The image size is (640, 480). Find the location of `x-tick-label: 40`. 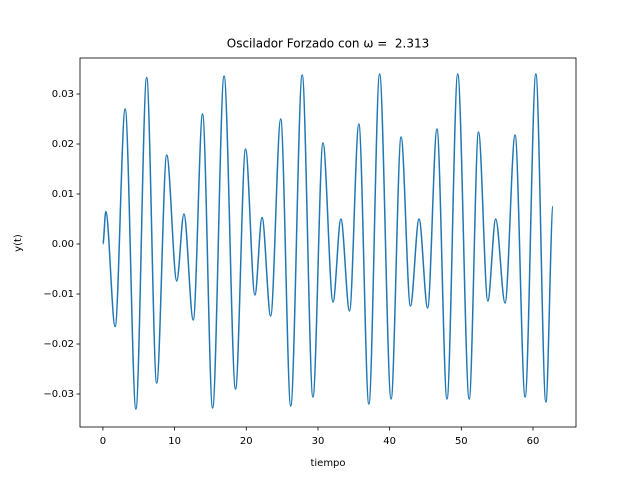

x-tick-label: 40 is located at coordinates (389, 441).